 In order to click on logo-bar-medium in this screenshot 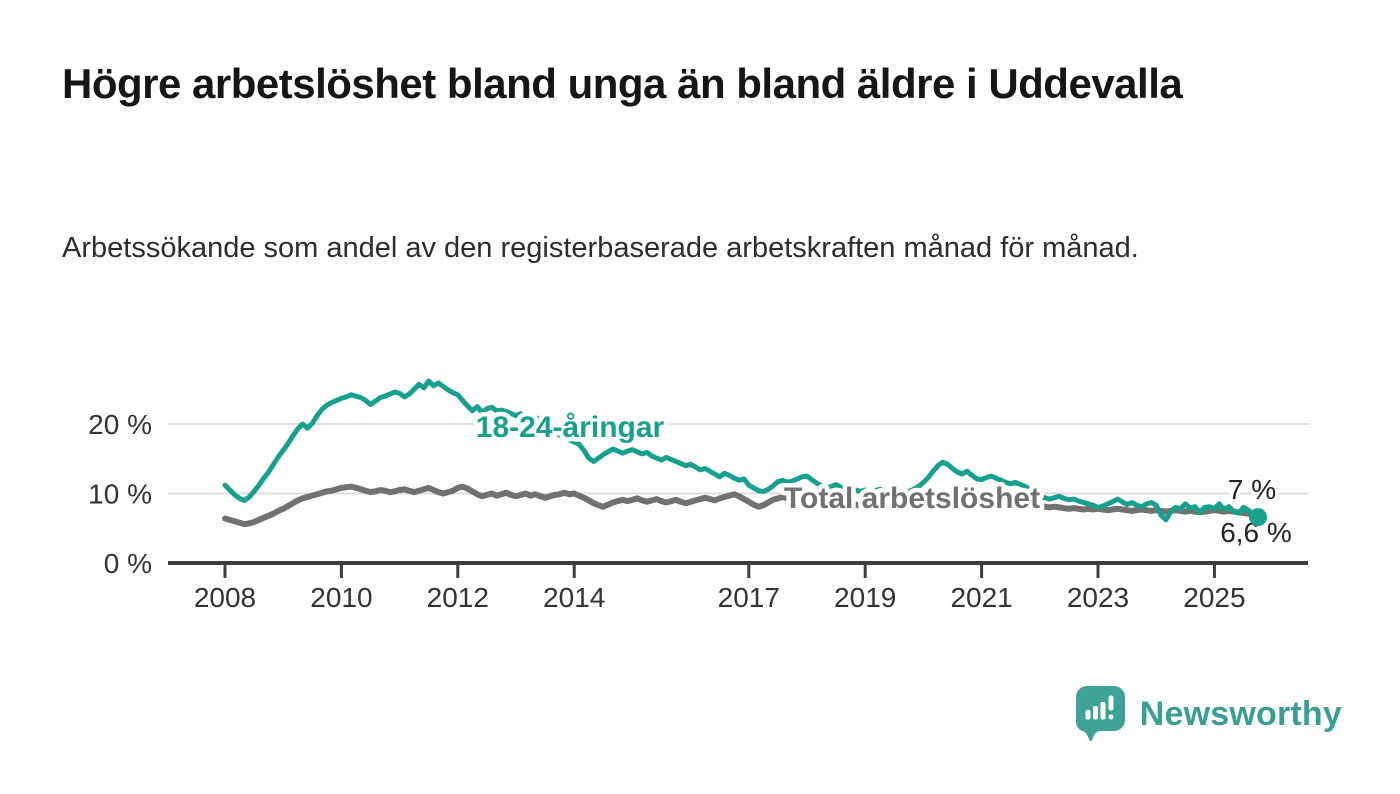, I will do `click(1095, 712)`.